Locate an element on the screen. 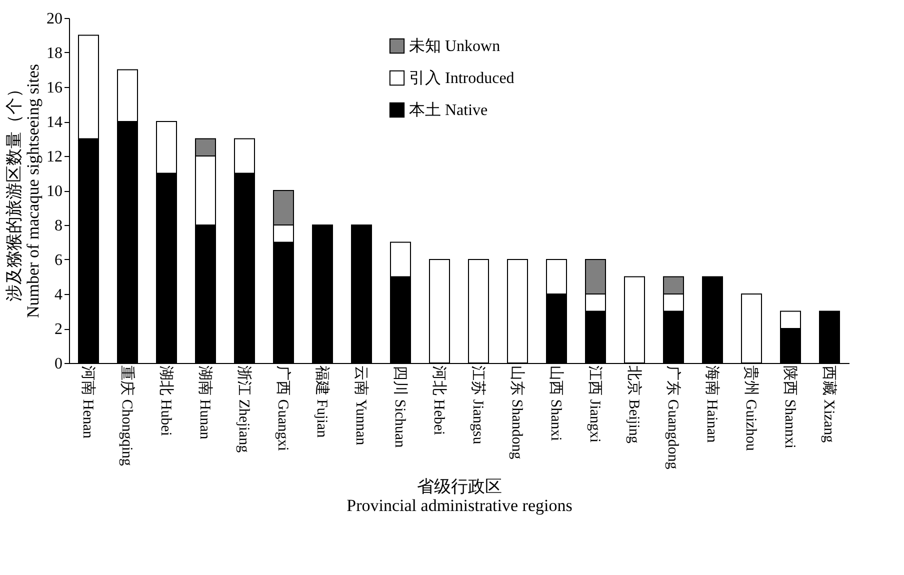 This screenshot has height=575, width=904. y-tick-label: 6 is located at coordinates (58, 260).